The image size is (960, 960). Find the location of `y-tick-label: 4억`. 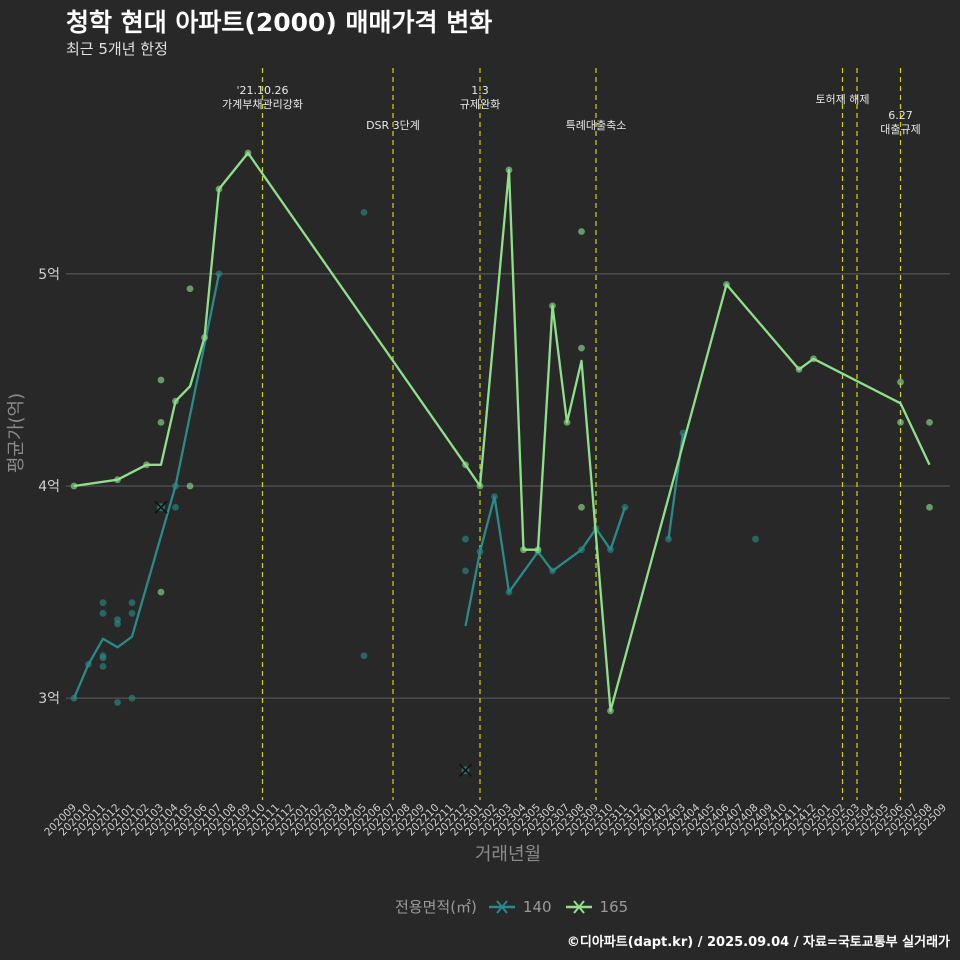

y-tick-label: 4억 is located at coordinates (49, 487).